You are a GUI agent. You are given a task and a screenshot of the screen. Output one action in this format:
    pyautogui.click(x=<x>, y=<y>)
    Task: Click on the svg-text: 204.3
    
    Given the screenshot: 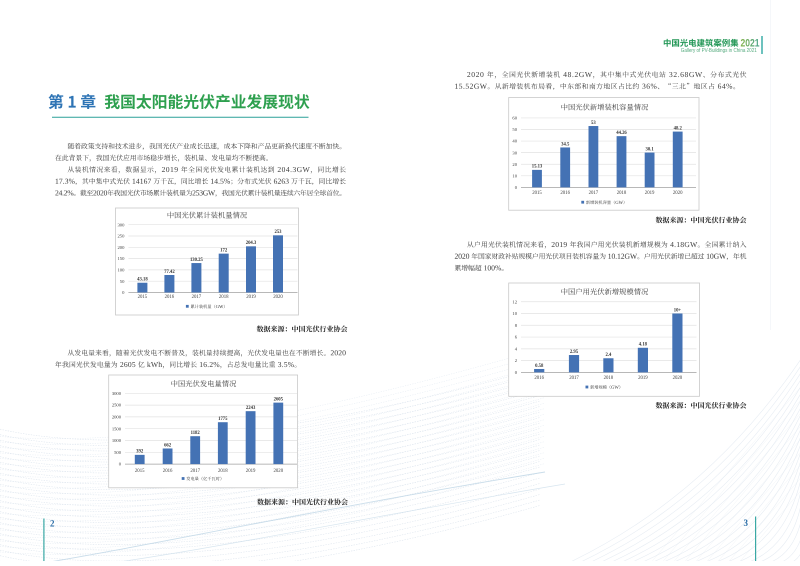 What is the action you would take?
    pyautogui.click(x=251, y=243)
    